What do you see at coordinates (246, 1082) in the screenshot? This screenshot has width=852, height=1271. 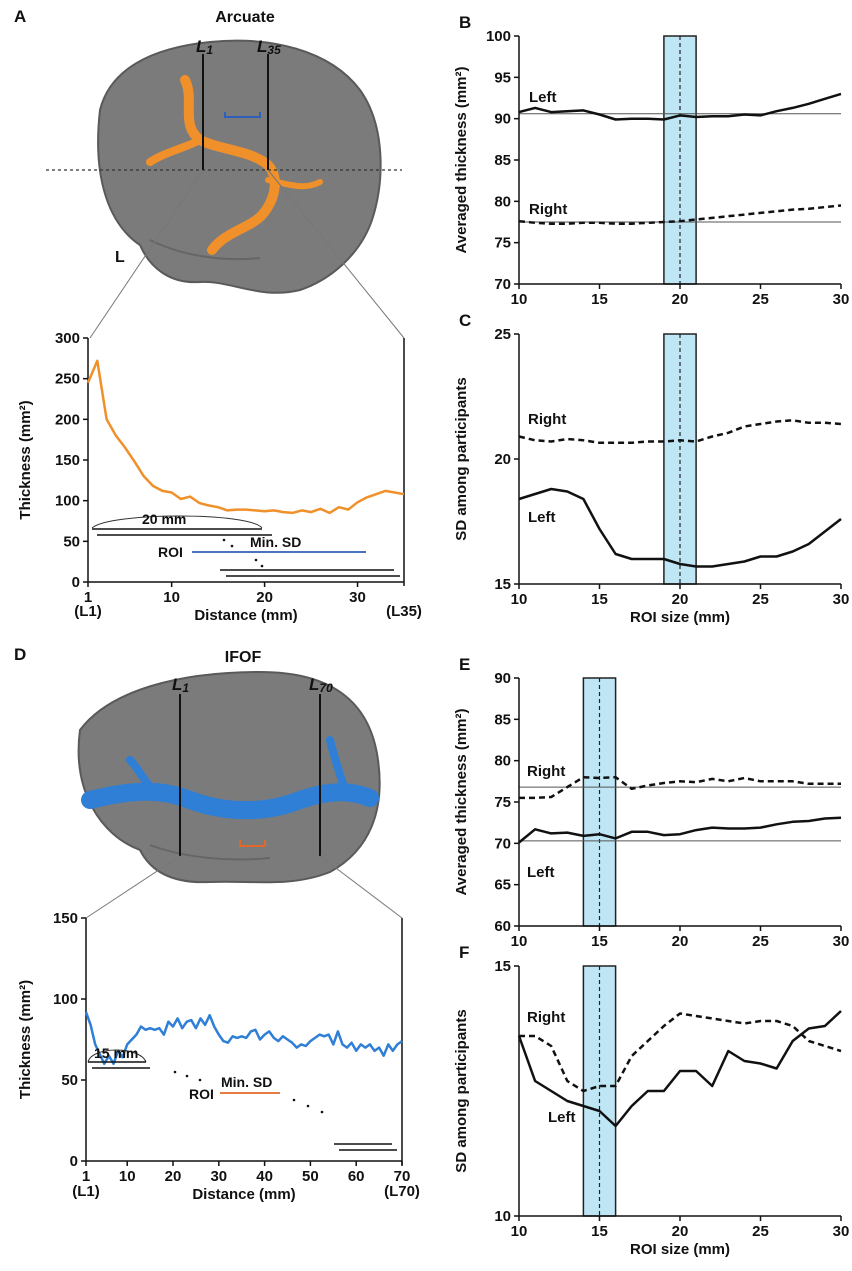 I see `min-sd-label: Min. SD` at bounding box center [246, 1082].